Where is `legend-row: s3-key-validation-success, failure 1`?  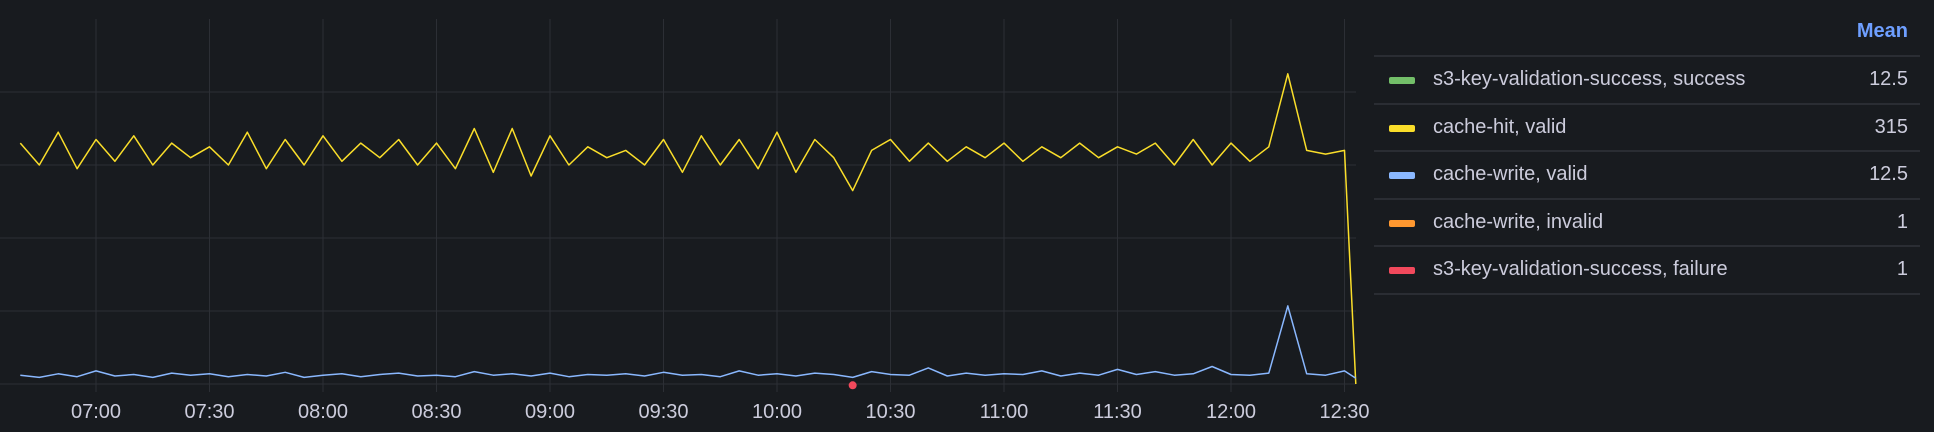
legend-row: s3-key-validation-success, failure 1 is located at coordinates (1647, 271).